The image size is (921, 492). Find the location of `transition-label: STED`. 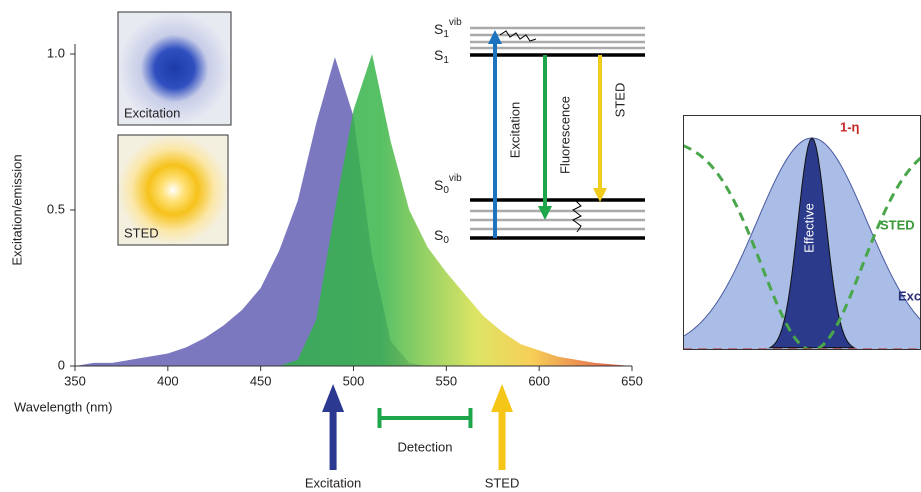

transition-label: STED is located at coordinates (619, 100).